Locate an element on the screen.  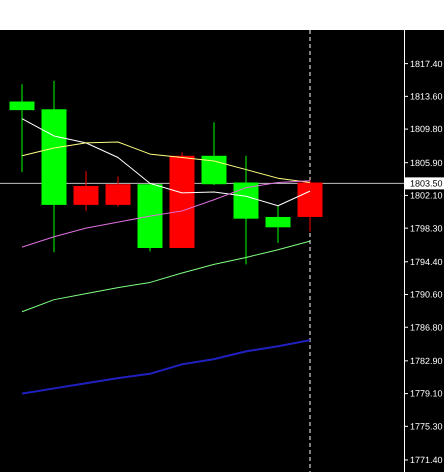
y-tick-label: 1790.60 is located at coordinates (426, 295).